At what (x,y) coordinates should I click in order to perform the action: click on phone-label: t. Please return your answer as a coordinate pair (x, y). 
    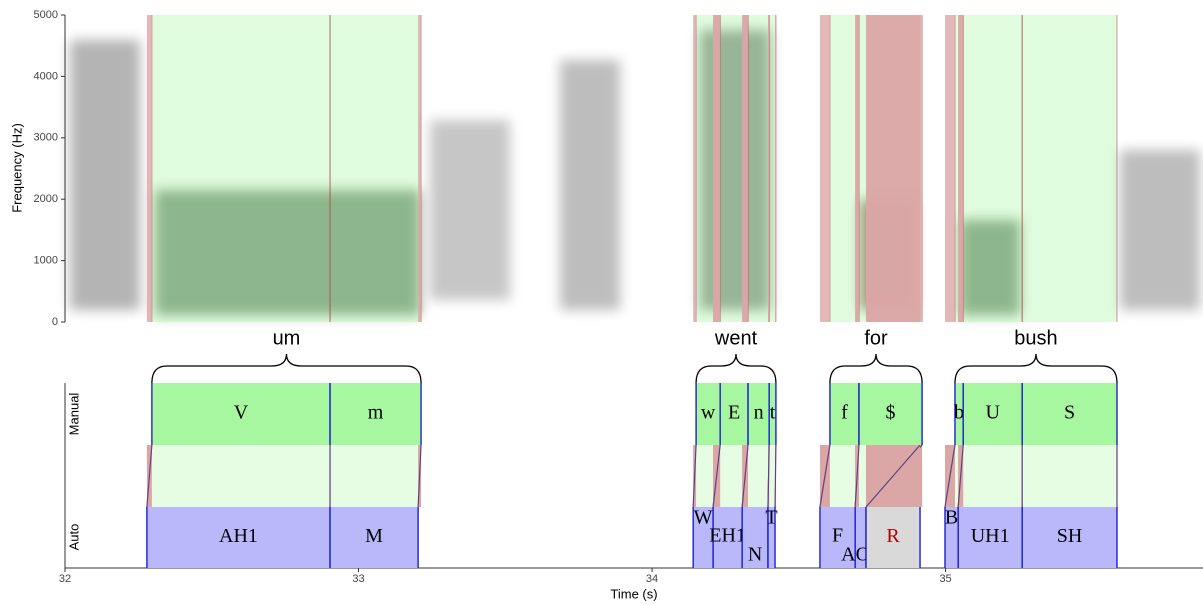
    Looking at the image, I should click on (773, 413).